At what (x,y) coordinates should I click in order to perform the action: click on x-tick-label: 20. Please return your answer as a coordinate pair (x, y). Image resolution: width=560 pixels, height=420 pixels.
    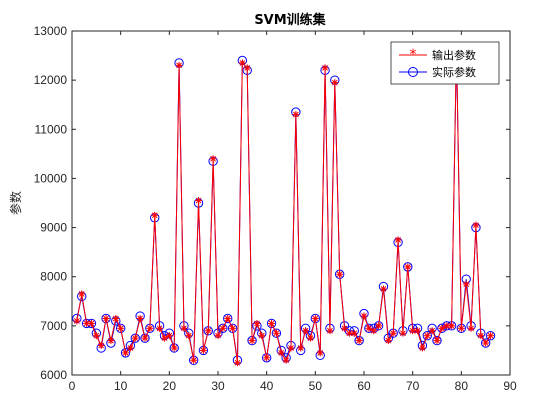
    Looking at the image, I should click on (170, 386).